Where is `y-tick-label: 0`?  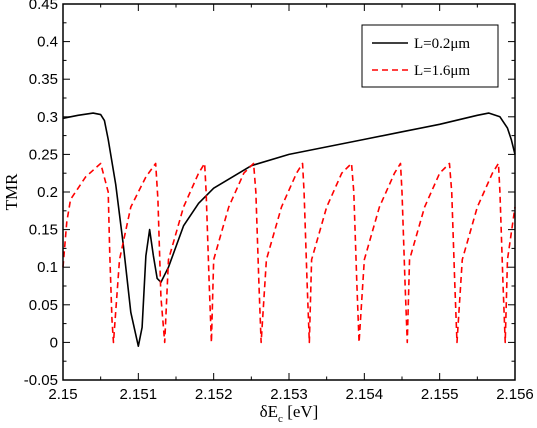
y-tick-label: 0 is located at coordinates (54, 342).